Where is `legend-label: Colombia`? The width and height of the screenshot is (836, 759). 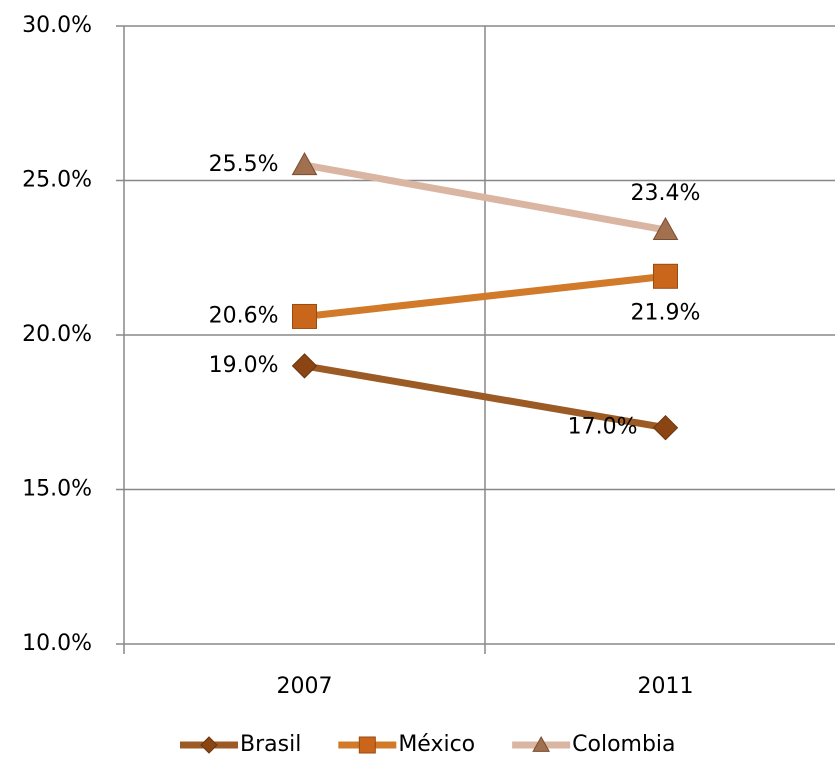 legend-label: Colombia is located at coordinates (623, 744).